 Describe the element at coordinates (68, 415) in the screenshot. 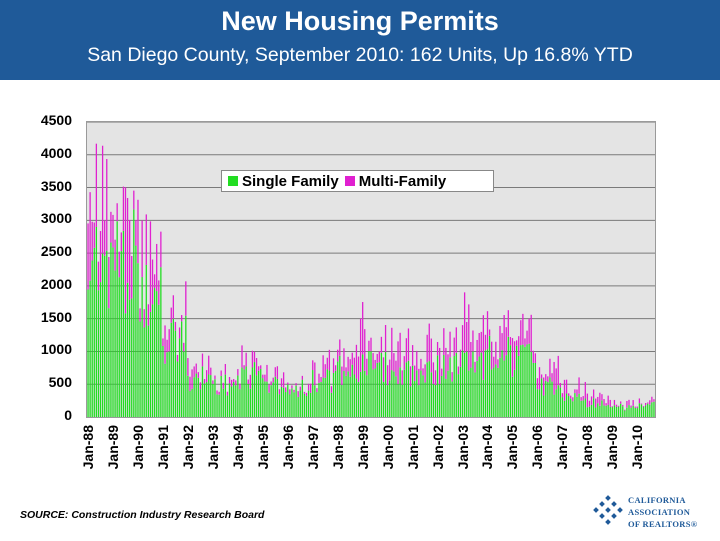

I see `y-tick-label: 0` at that location.